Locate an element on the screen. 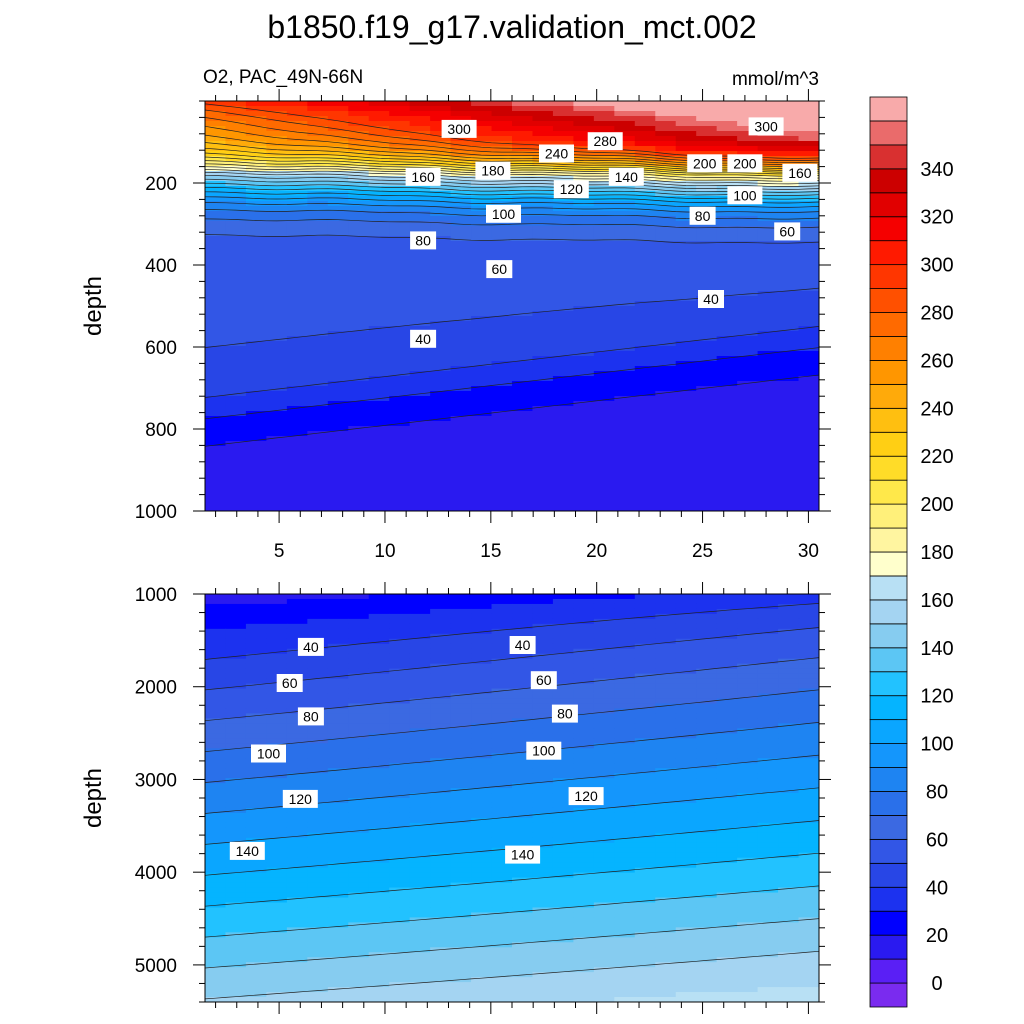 The height and width of the screenshot is (1024, 1024). contour-line is located at coordinates (512, 239).